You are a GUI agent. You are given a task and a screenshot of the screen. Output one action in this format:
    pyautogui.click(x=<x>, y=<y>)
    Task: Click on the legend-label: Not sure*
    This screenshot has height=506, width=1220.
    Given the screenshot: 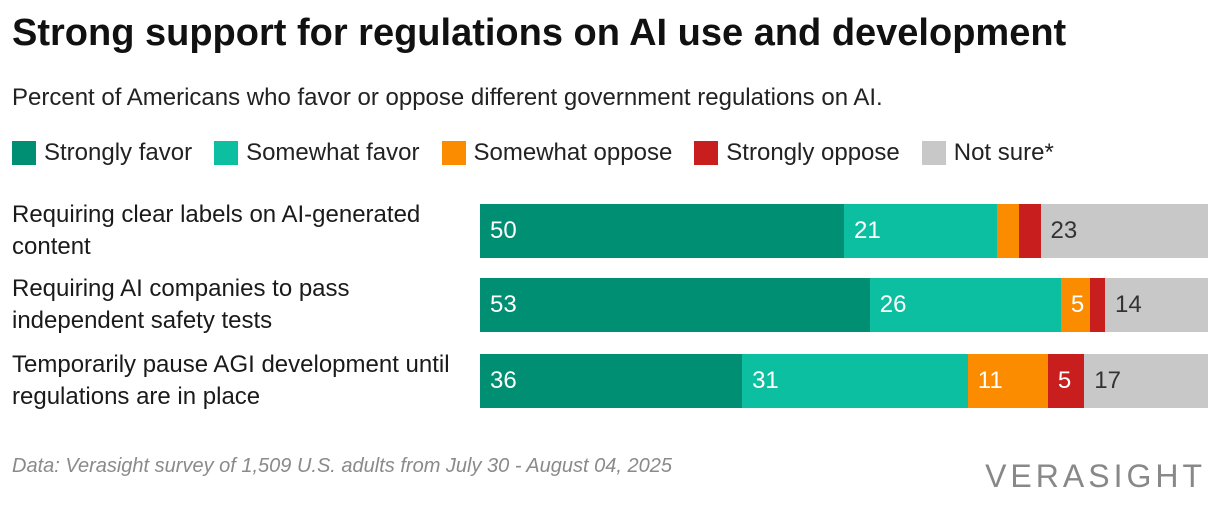 What is the action you would take?
    pyautogui.click(x=1003, y=152)
    